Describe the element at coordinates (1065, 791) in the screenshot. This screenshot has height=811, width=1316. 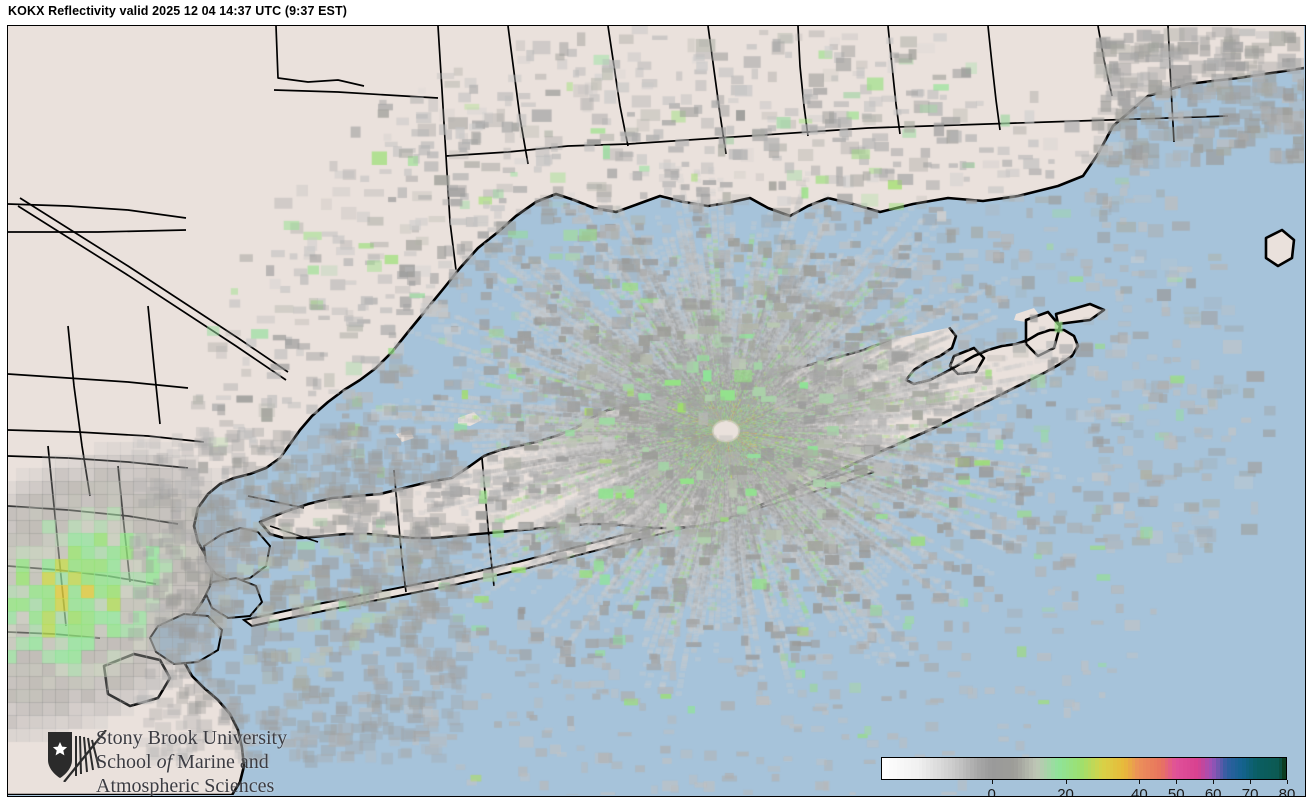
I see `colorbar-tick-label: 20` at that location.